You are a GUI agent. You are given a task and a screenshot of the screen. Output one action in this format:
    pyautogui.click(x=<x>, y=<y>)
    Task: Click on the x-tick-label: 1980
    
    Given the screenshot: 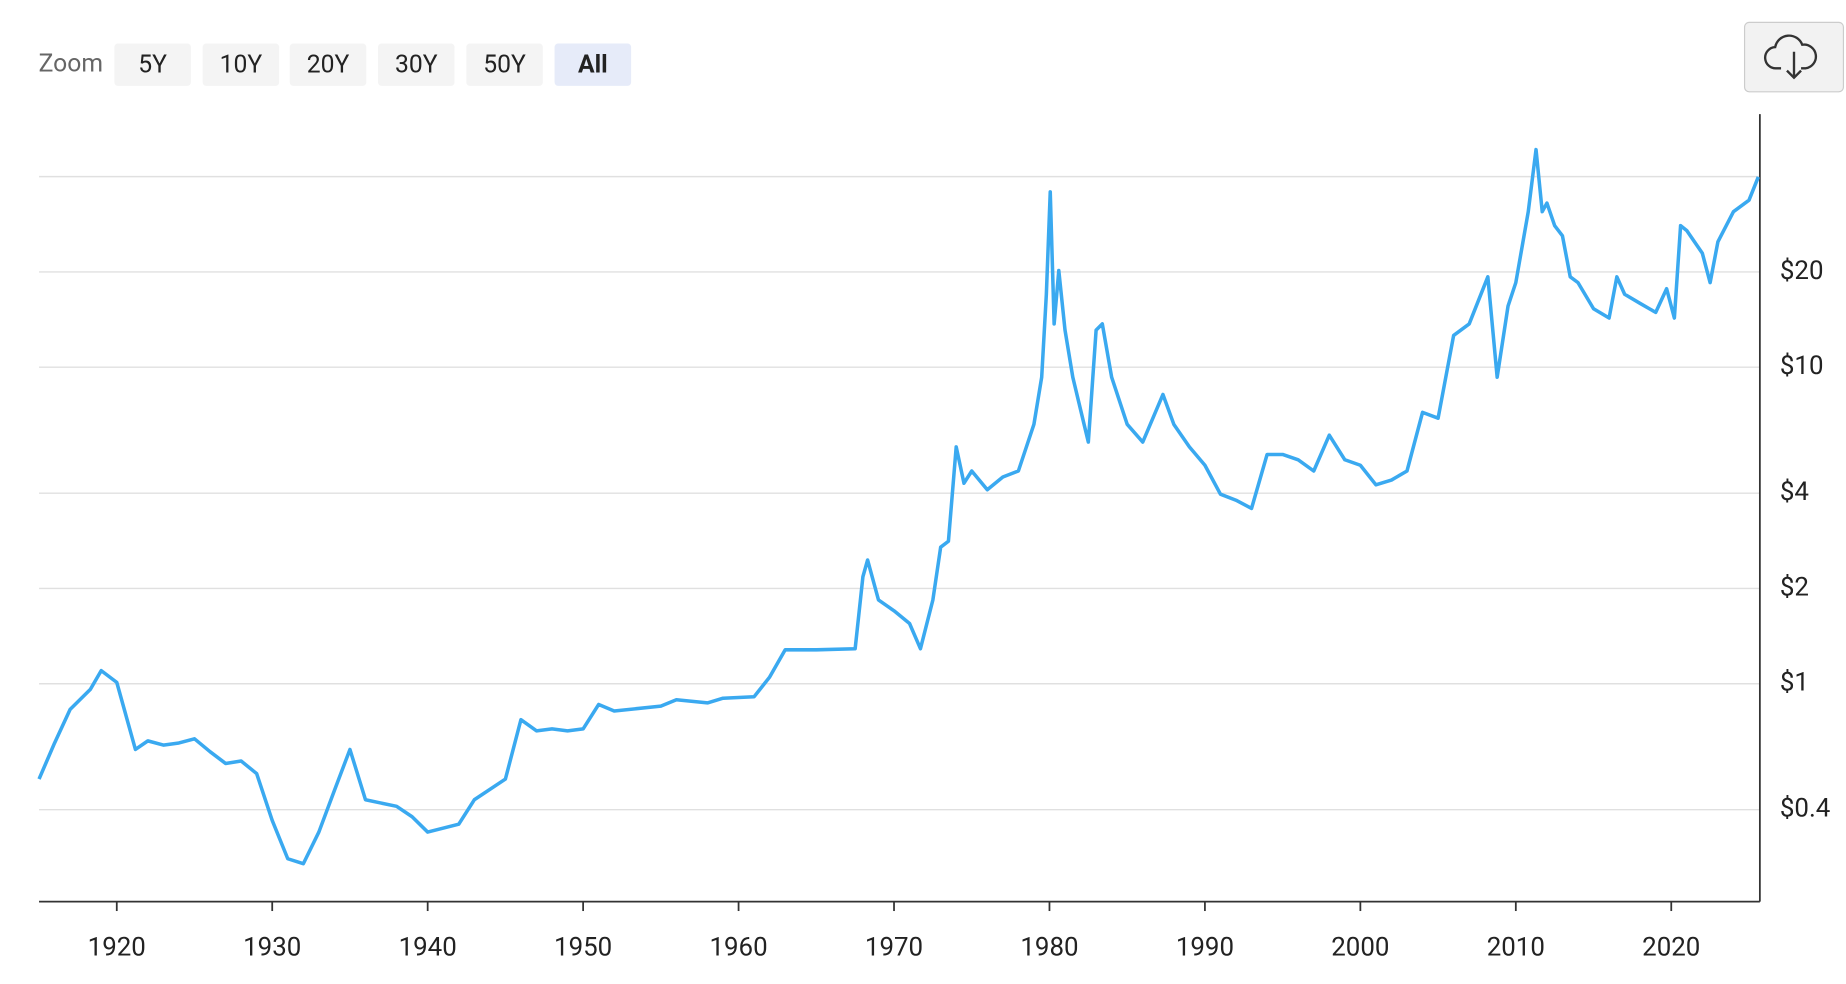 What is the action you would take?
    pyautogui.click(x=1049, y=948)
    